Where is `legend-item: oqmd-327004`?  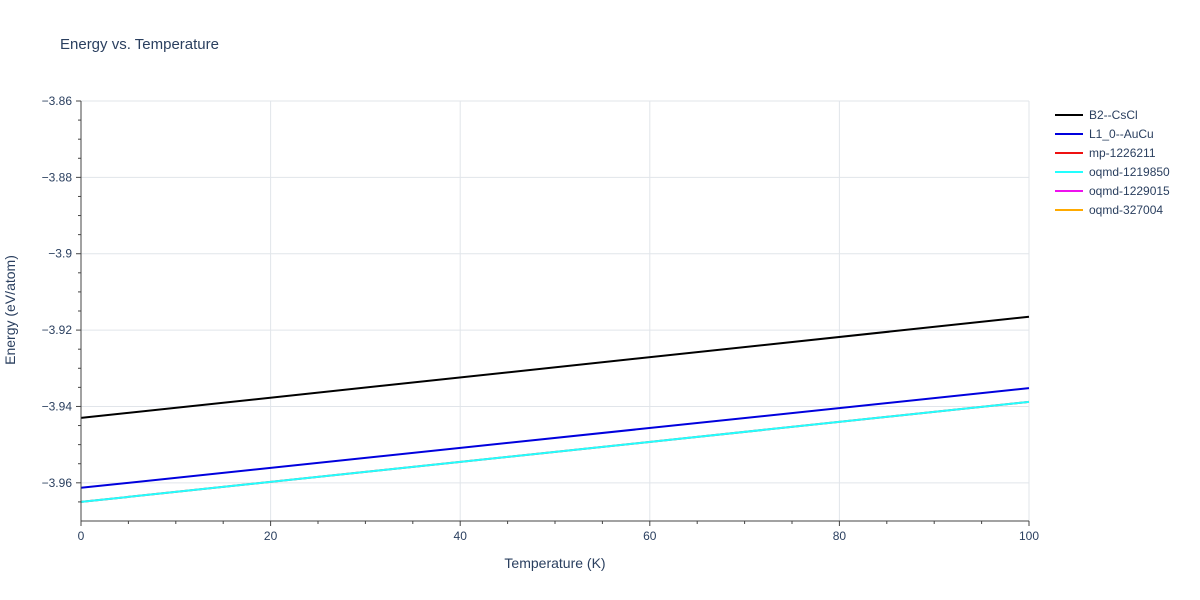 legend-item: oqmd-327004 is located at coordinates (1109, 210).